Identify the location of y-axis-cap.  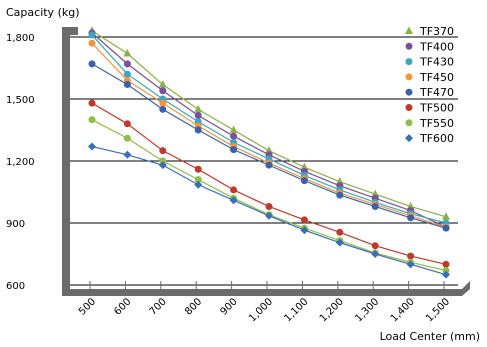
(70, 31).